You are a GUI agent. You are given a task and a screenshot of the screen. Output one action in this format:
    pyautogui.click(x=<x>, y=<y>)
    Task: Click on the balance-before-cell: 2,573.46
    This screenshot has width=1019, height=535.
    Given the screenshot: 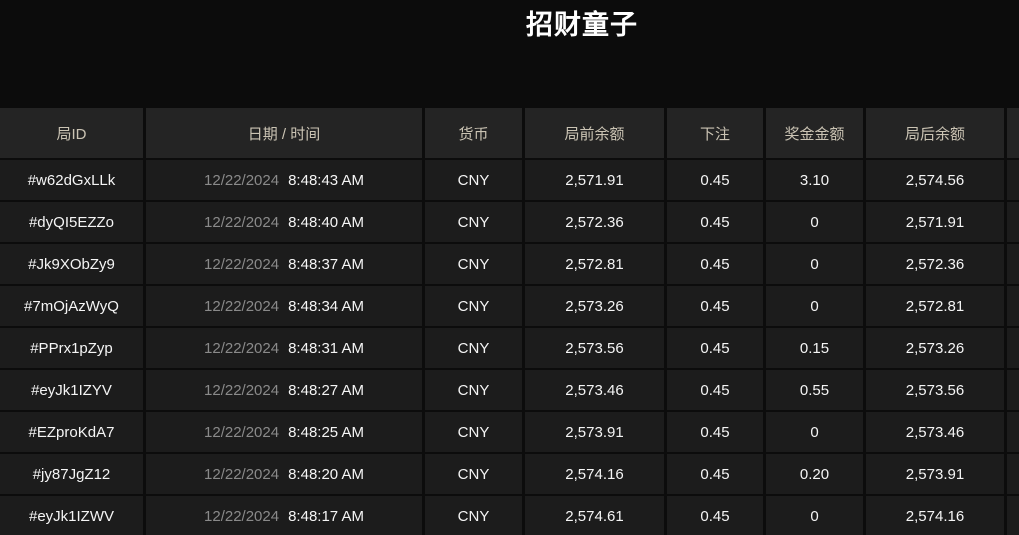 What is the action you would take?
    pyautogui.click(x=594, y=390)
    